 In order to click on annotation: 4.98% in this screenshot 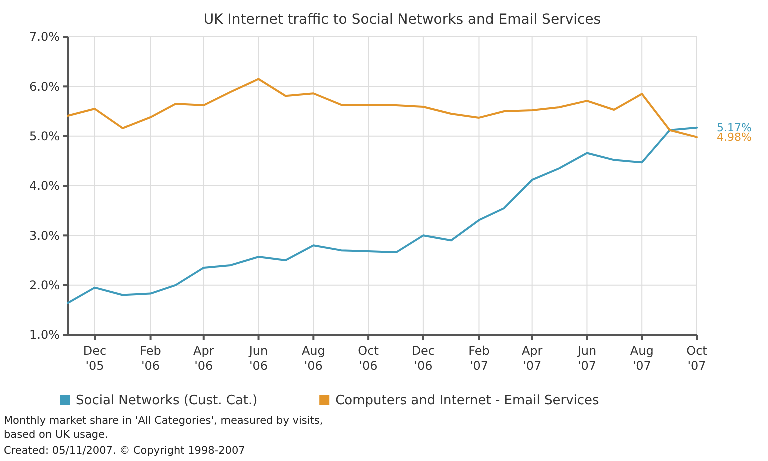, I will do `click(734, 137)`.